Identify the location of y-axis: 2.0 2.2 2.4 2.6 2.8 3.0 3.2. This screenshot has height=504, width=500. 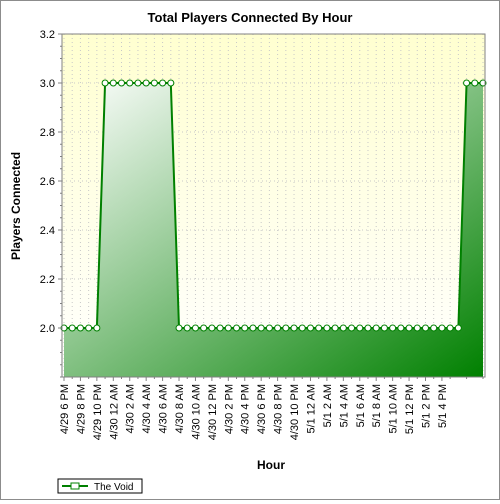
(51, 203).